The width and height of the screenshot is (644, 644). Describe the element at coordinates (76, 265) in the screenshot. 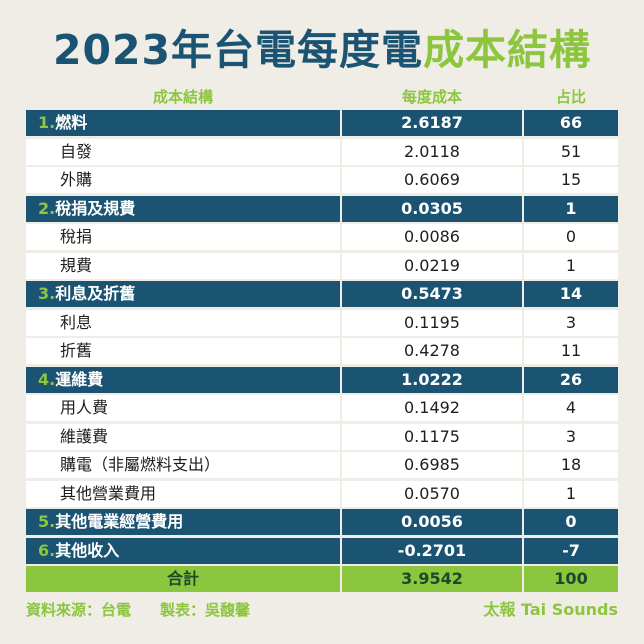

I see `row-label: 規費` at that location.